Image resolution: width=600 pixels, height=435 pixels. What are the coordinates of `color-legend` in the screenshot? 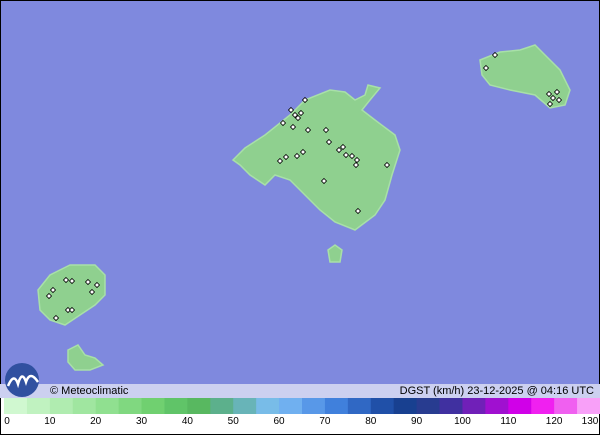 It's located at (302, 406).